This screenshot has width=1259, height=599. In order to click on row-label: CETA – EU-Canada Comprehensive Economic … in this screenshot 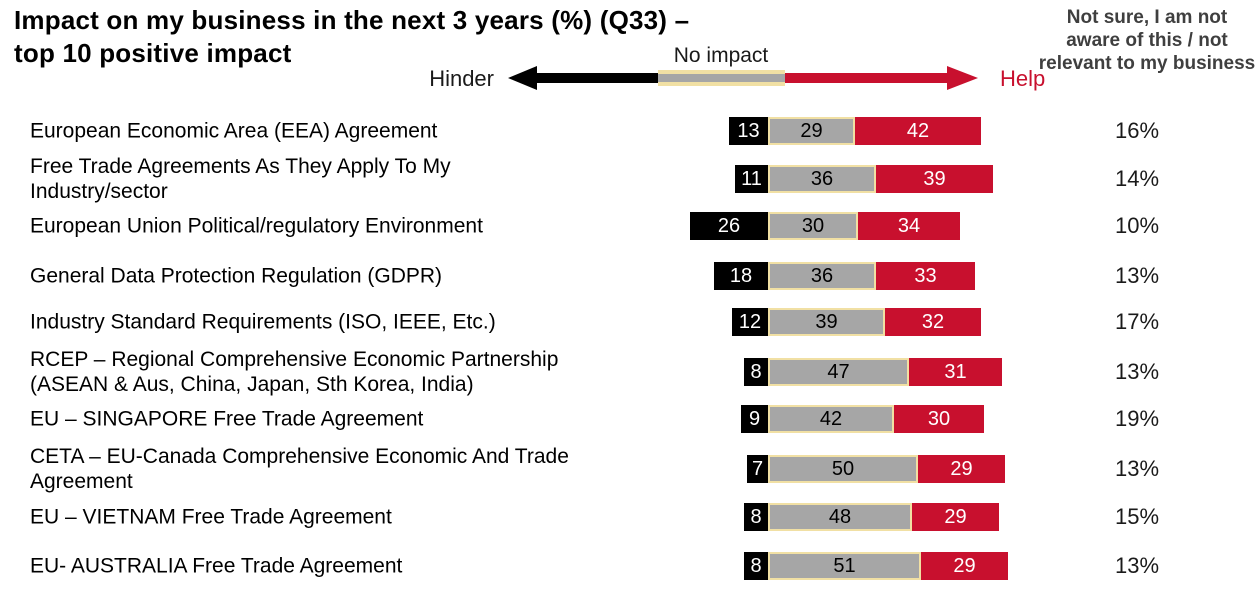, I will do `click(299, 469)`.